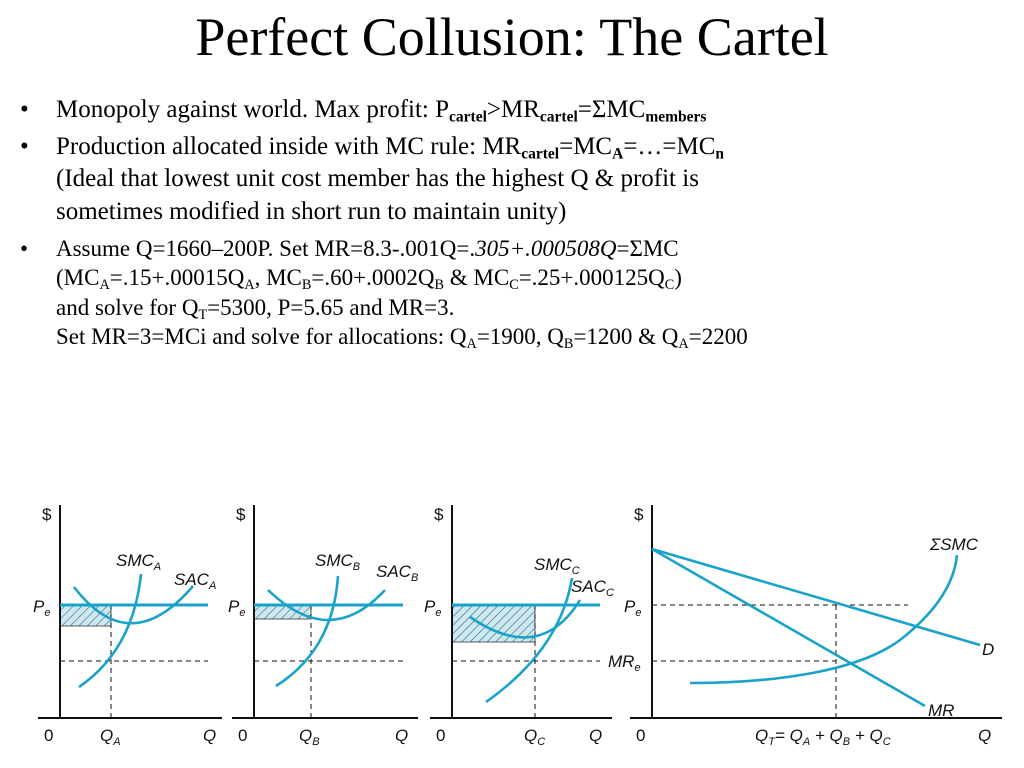  I want to click on graph-cartel-market: $ ΣSMC D MR Pe MRe 0 QT= QA + QB + QC Q, so click(805, 626).